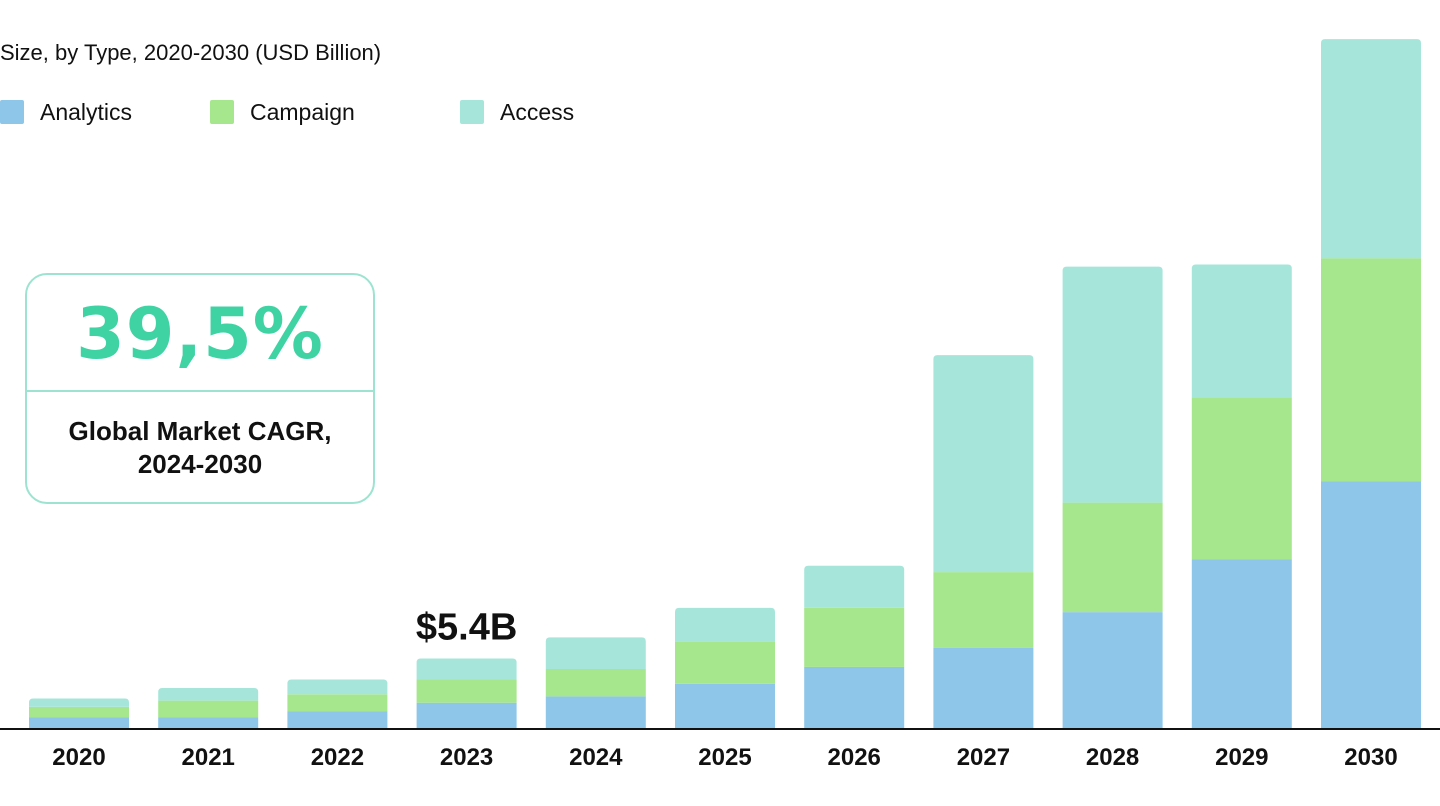 The height and width of the screenshot is (806, 1440). What do you see at coordinates (1112, 670) in the screenshot?
I see `bar-2028-analytics` at bounding box center [1112, 670].